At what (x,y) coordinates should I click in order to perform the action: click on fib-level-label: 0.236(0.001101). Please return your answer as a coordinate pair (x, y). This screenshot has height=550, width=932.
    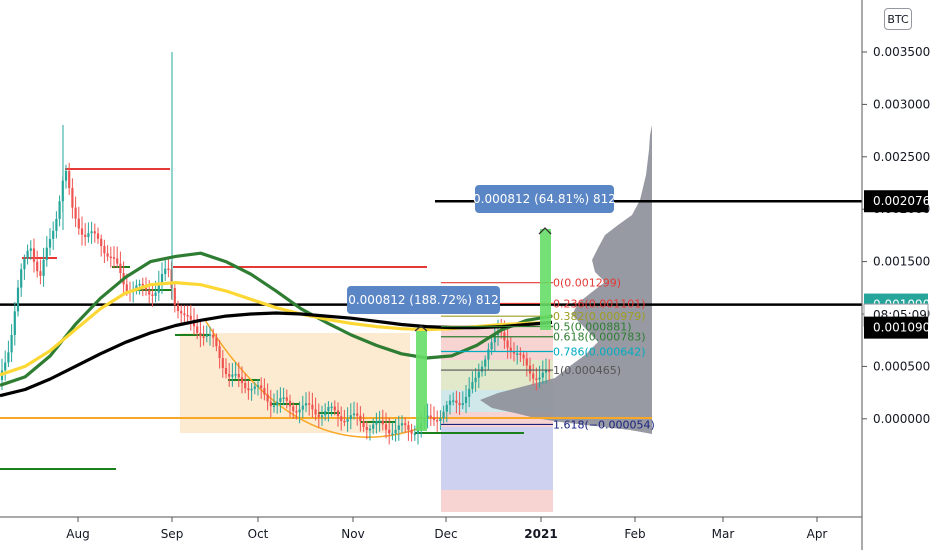
    Looking at the image, I should click on (599, 303).